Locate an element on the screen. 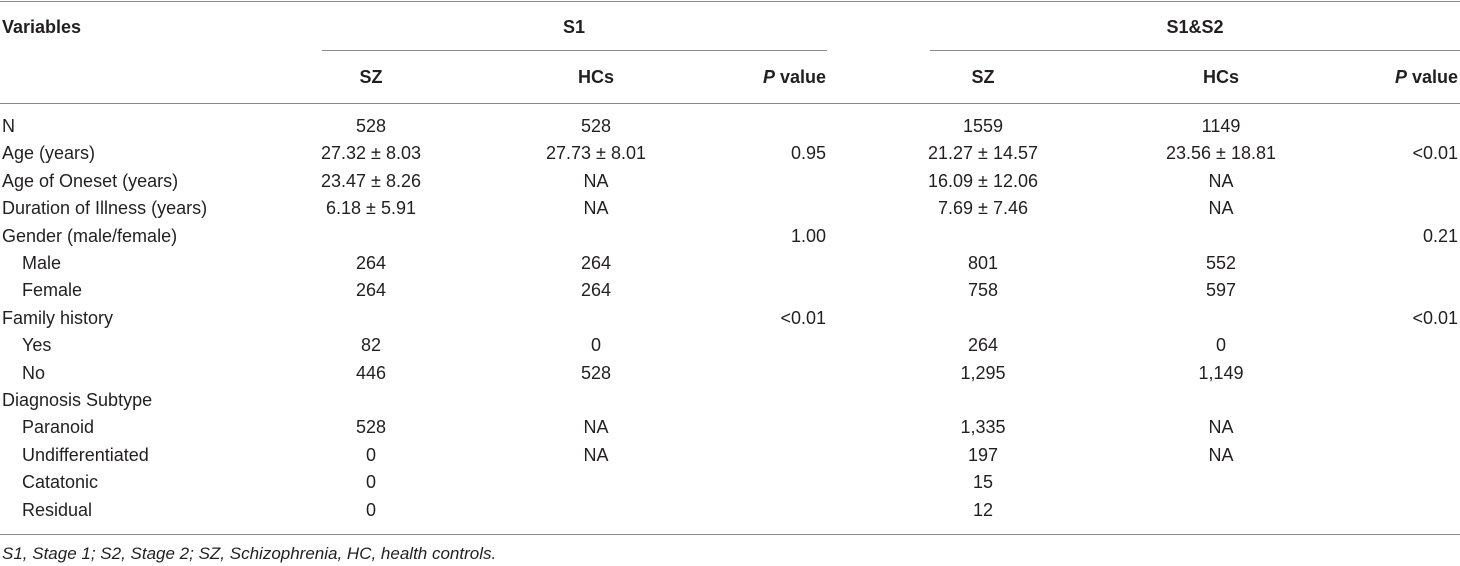  cell-s2-sz: 1559 is located at coordinates (983, 126).